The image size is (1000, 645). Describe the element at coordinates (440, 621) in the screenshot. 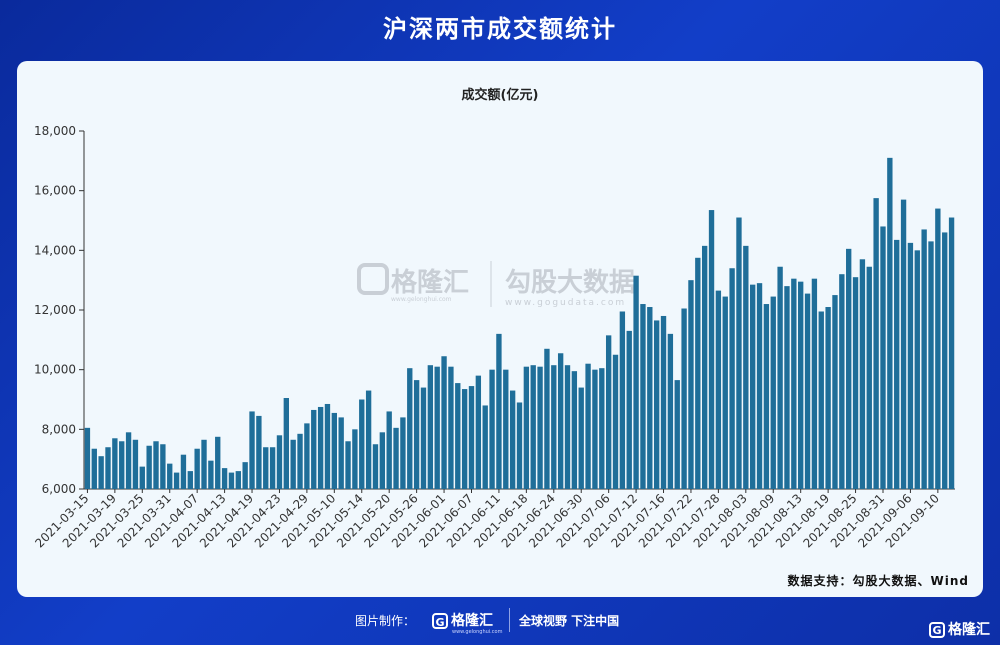

I see `brand-g-icon: G` at that location.